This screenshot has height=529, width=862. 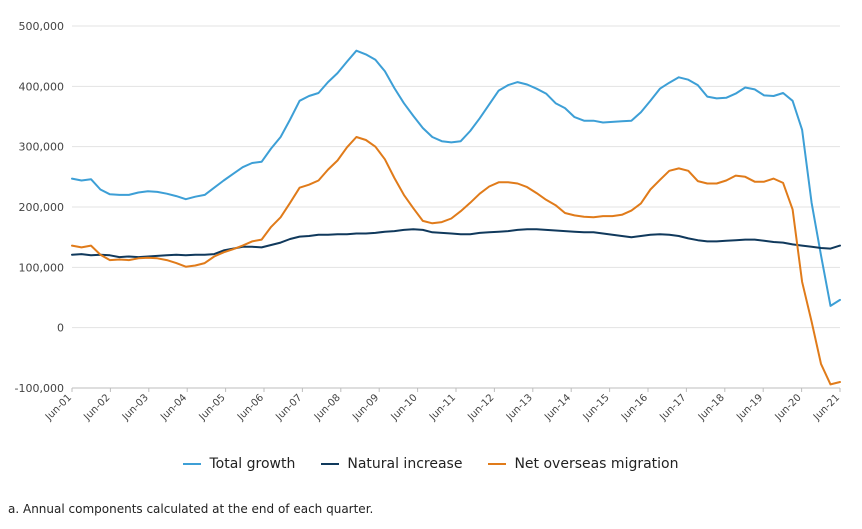 I want to click on y-tick-label: 0, so click(x=60, y=328).